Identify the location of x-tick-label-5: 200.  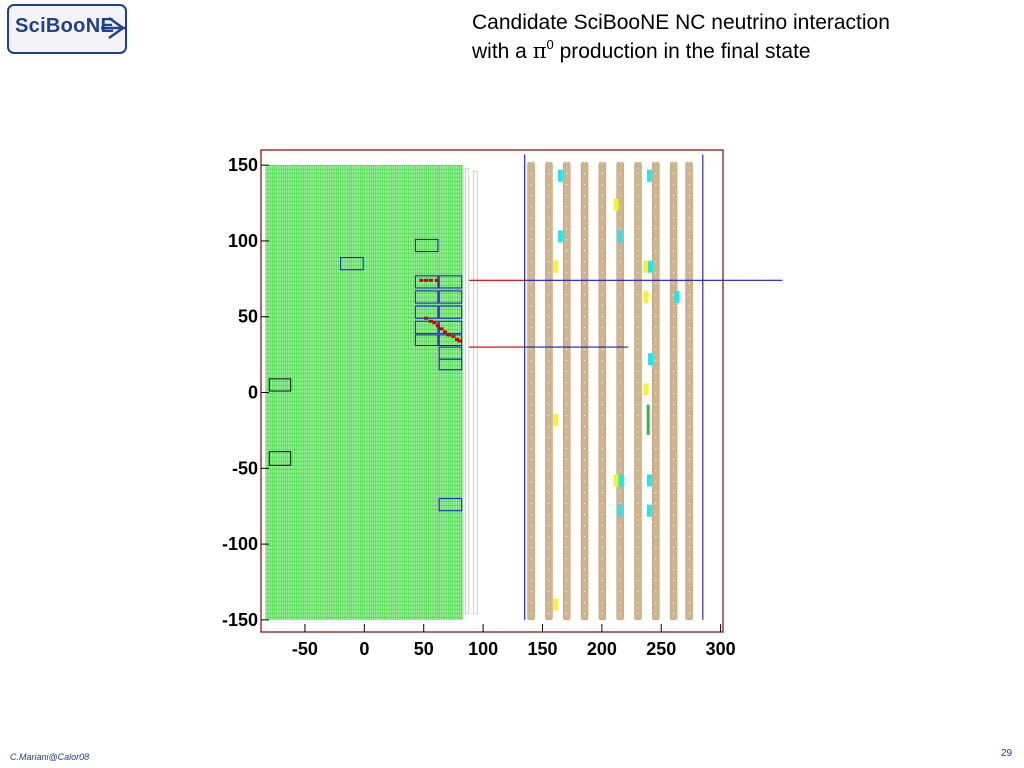
(602, 649).